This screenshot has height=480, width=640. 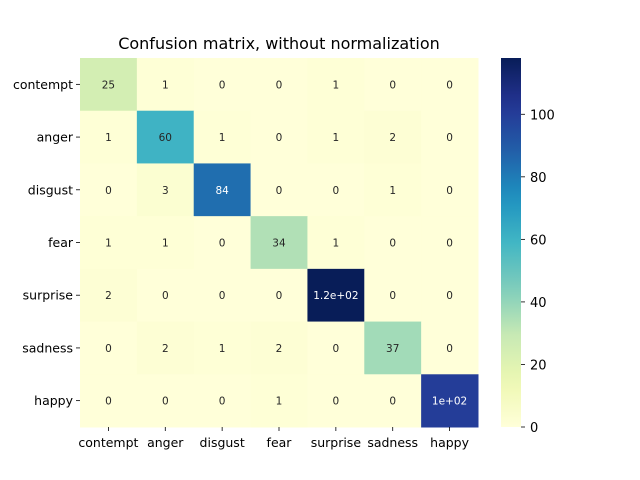 What do you see at coordinates (392, 442) in the screenshot?
I see `x-tick-label: sadness` at bounding box center [392, 442].